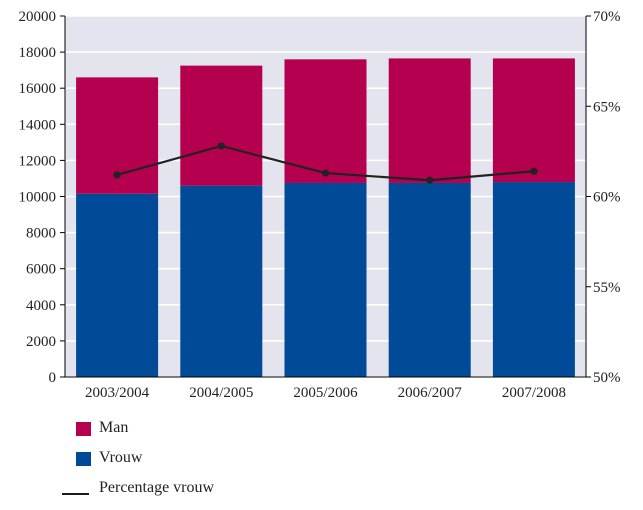 This screenshot has width=643, height=510. I want to click on legend-swatch-man, so click(83, 429).